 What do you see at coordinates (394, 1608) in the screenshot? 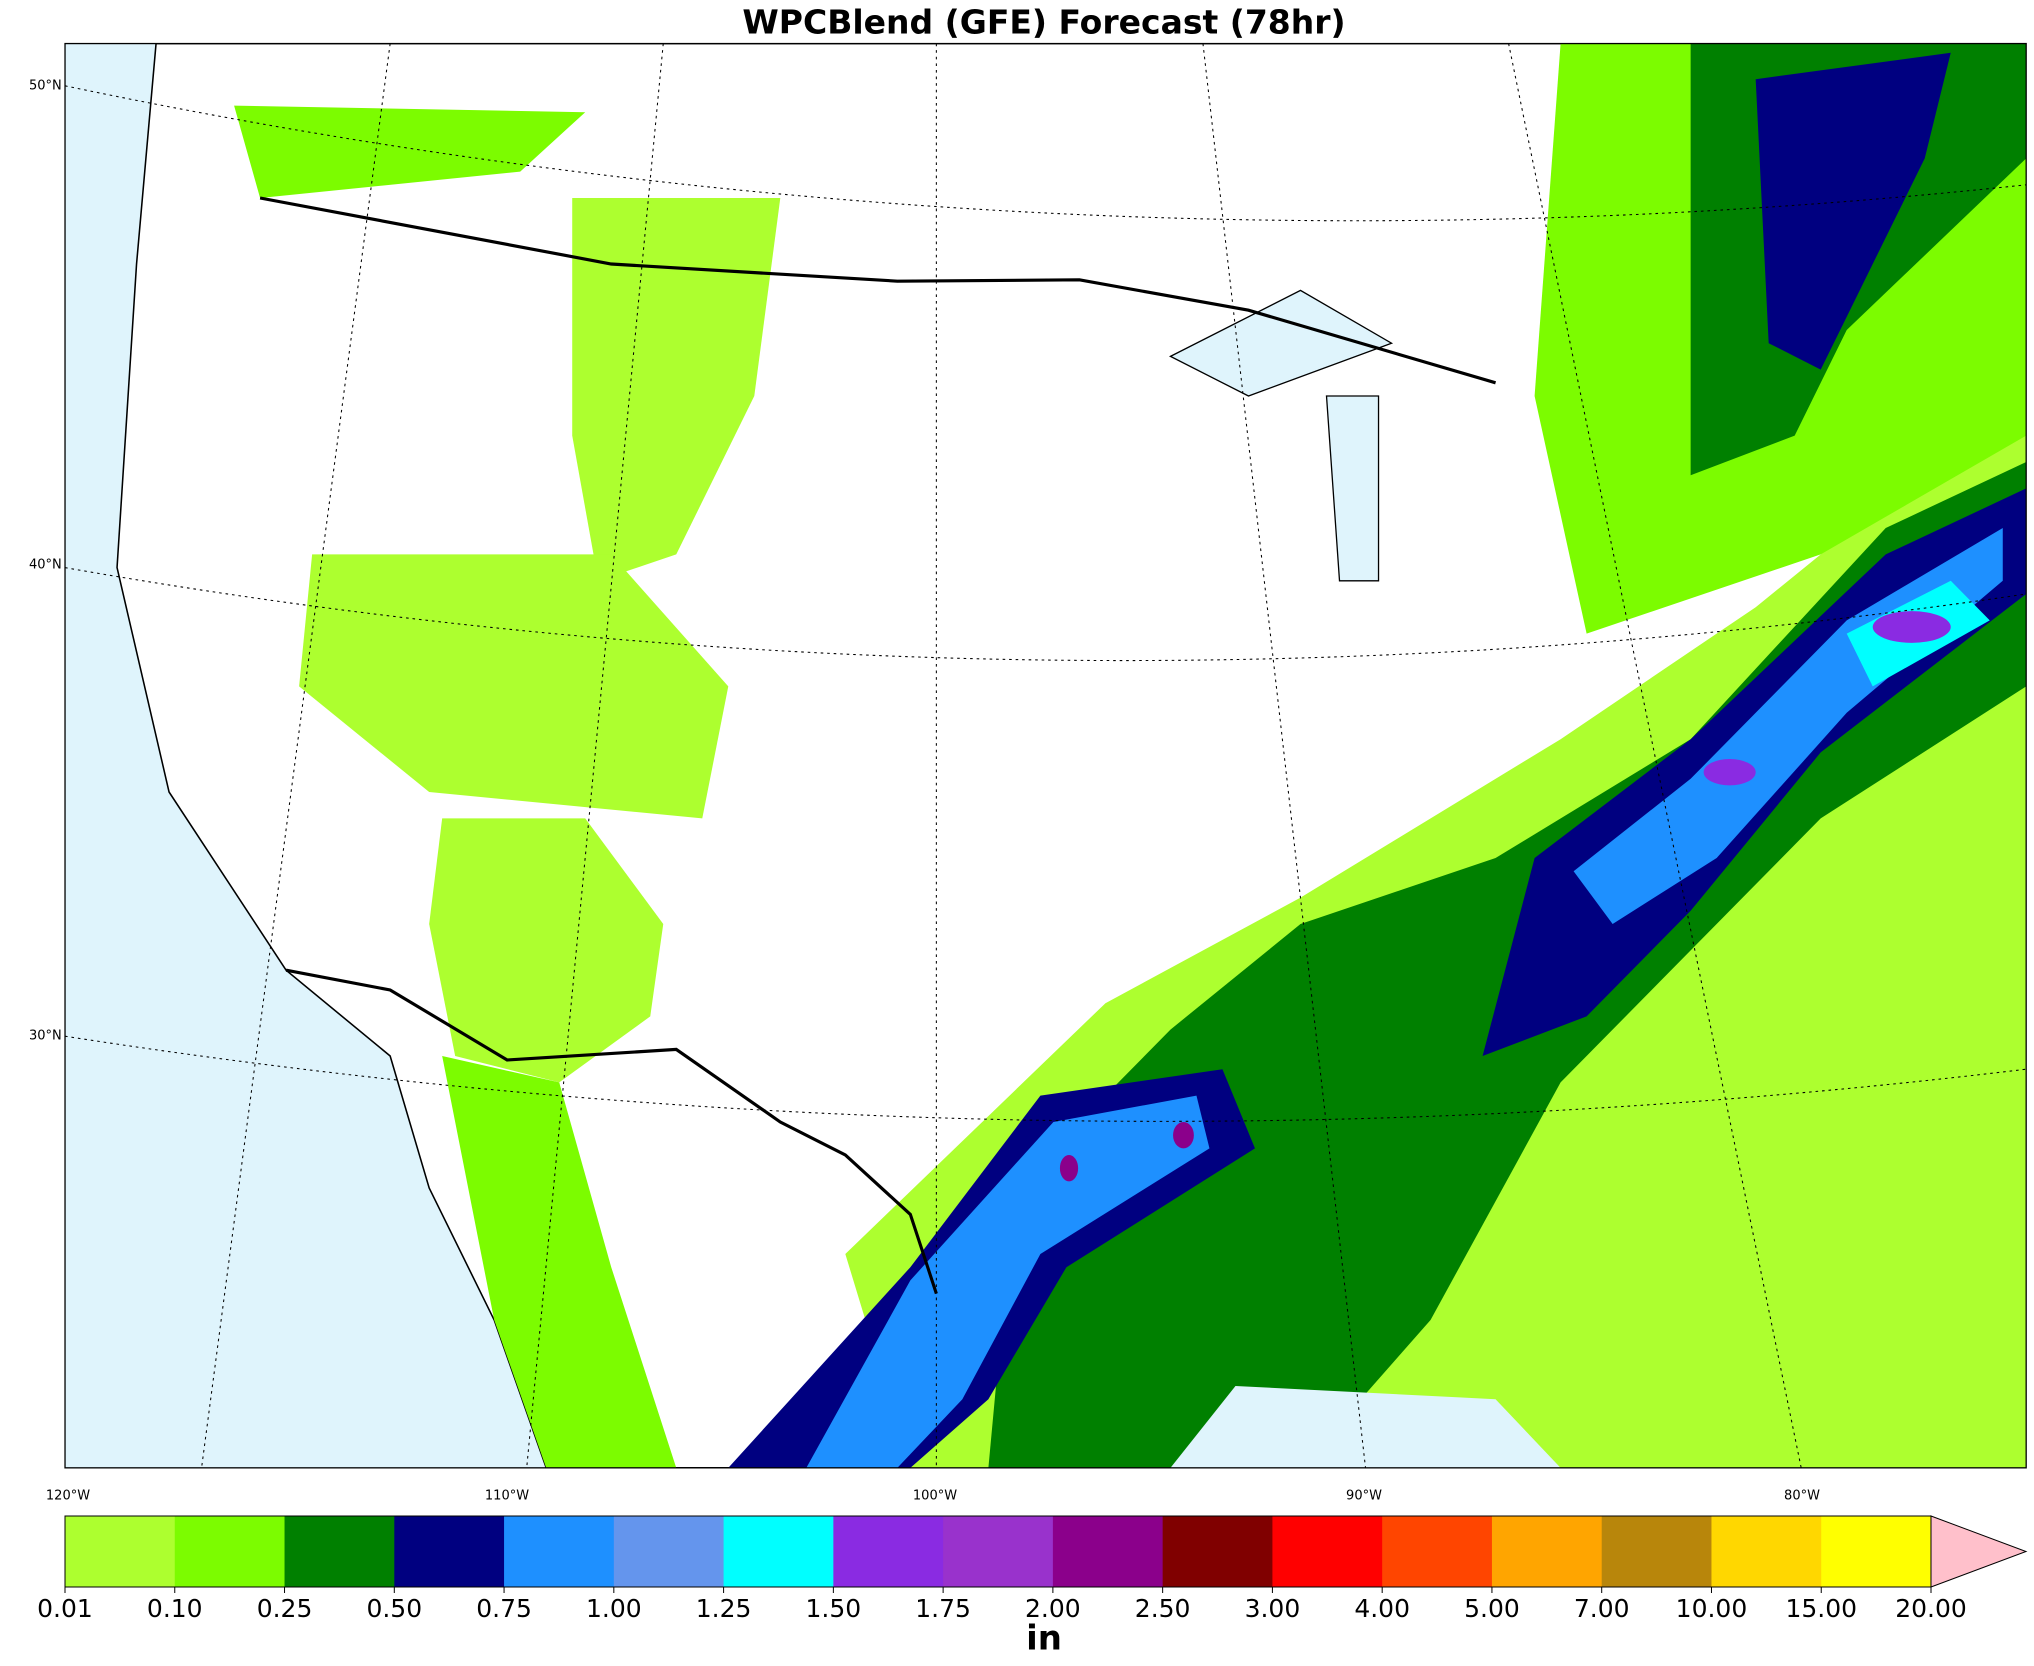
I see `colorbar-tick-label: 0.50` at bounding box center [394, 1608].